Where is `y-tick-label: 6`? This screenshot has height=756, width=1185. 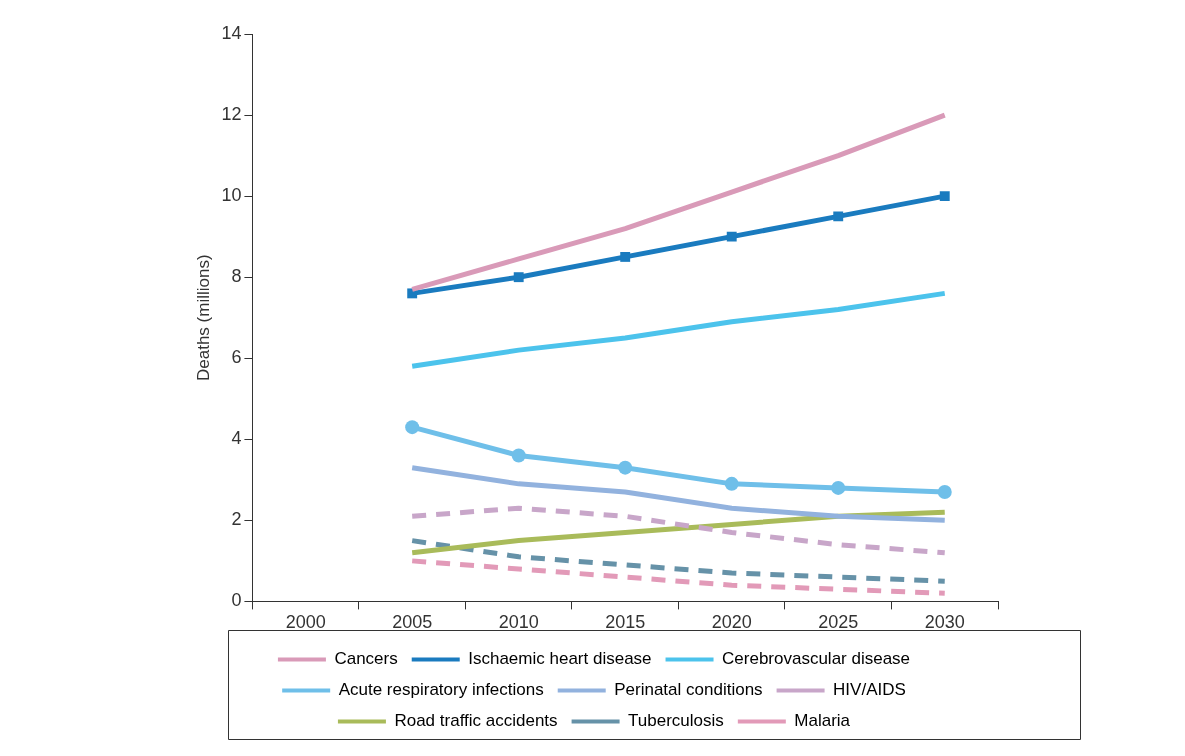 y-tick-label: 6 is located at coordinates (236, 357).